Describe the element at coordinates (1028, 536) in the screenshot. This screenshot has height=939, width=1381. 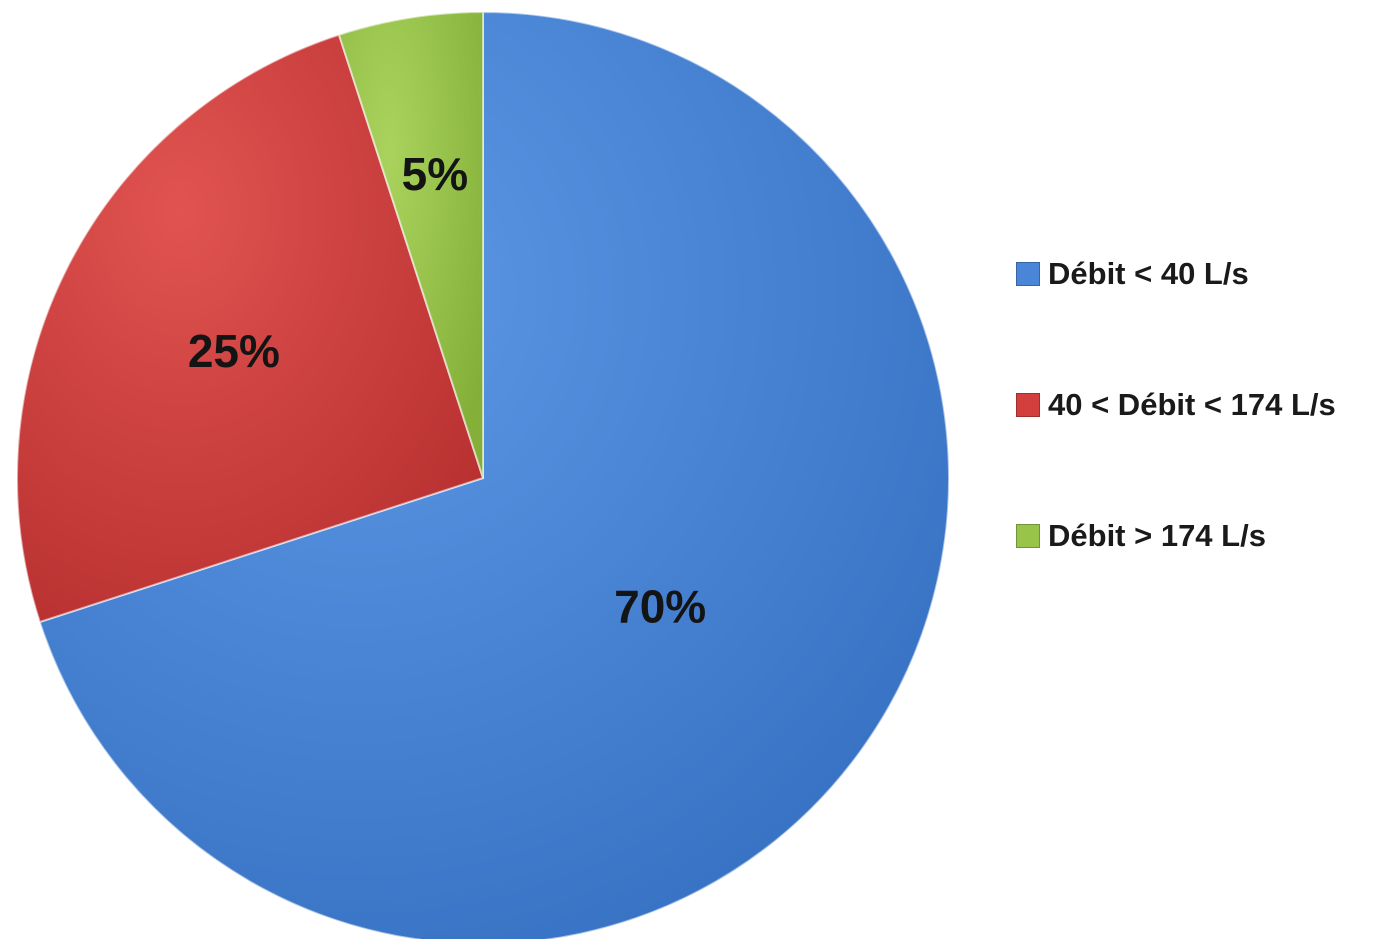
I see `legend-swatch-green` at that location.